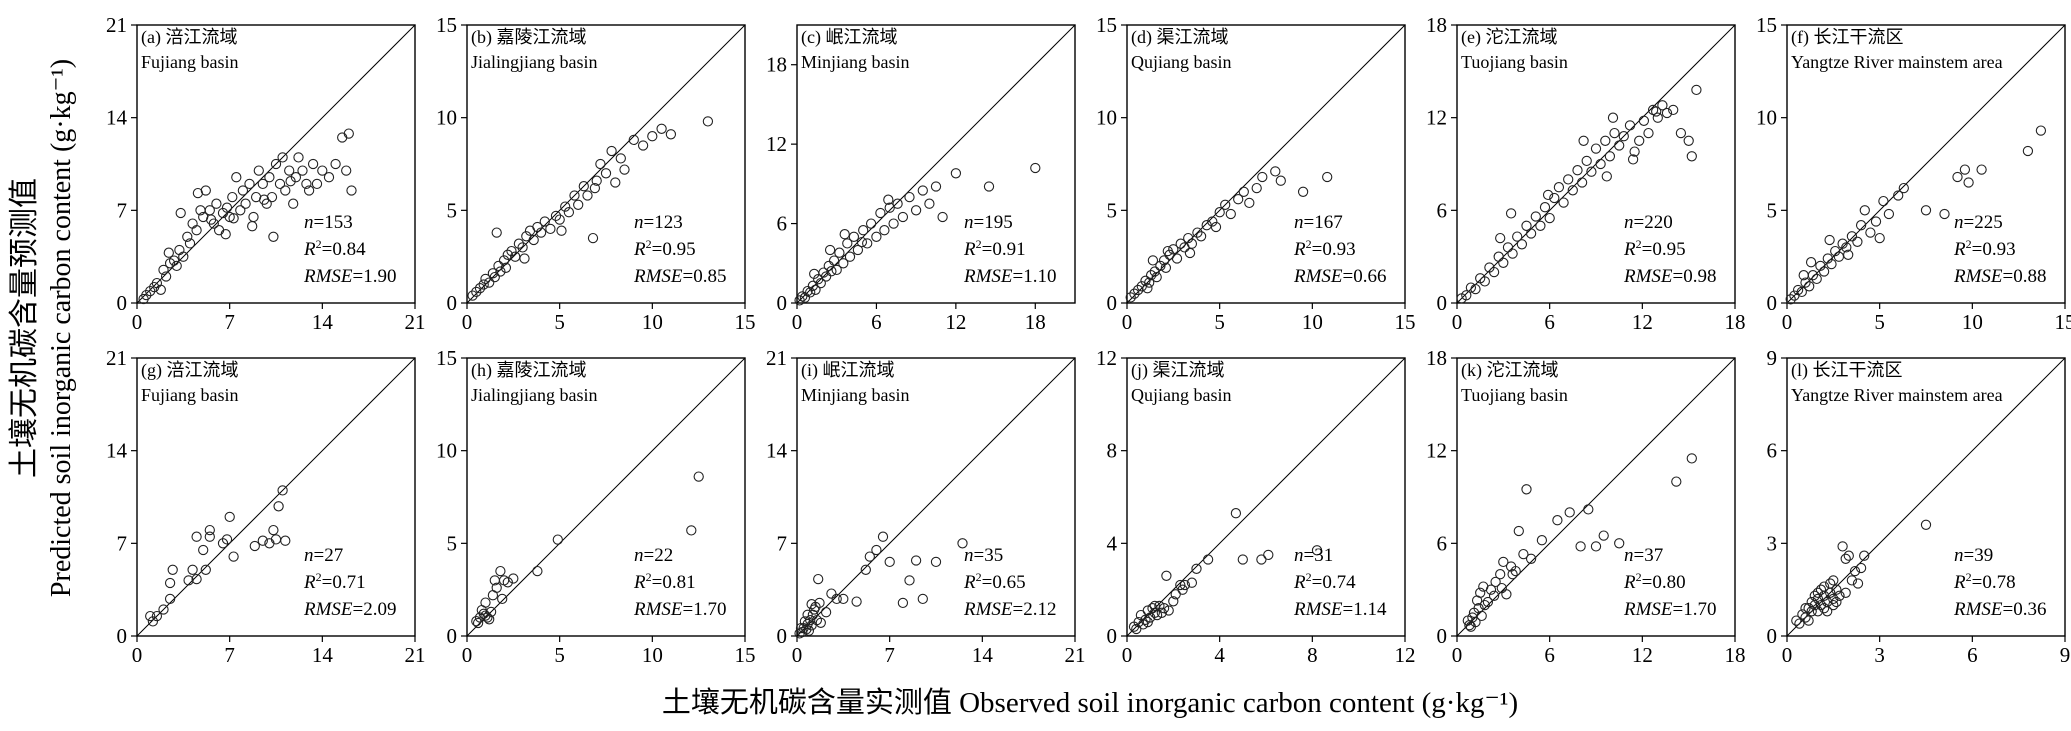 The image size is (2071, 731). I want to click on y-tick-label: 6, so click(782, 224).